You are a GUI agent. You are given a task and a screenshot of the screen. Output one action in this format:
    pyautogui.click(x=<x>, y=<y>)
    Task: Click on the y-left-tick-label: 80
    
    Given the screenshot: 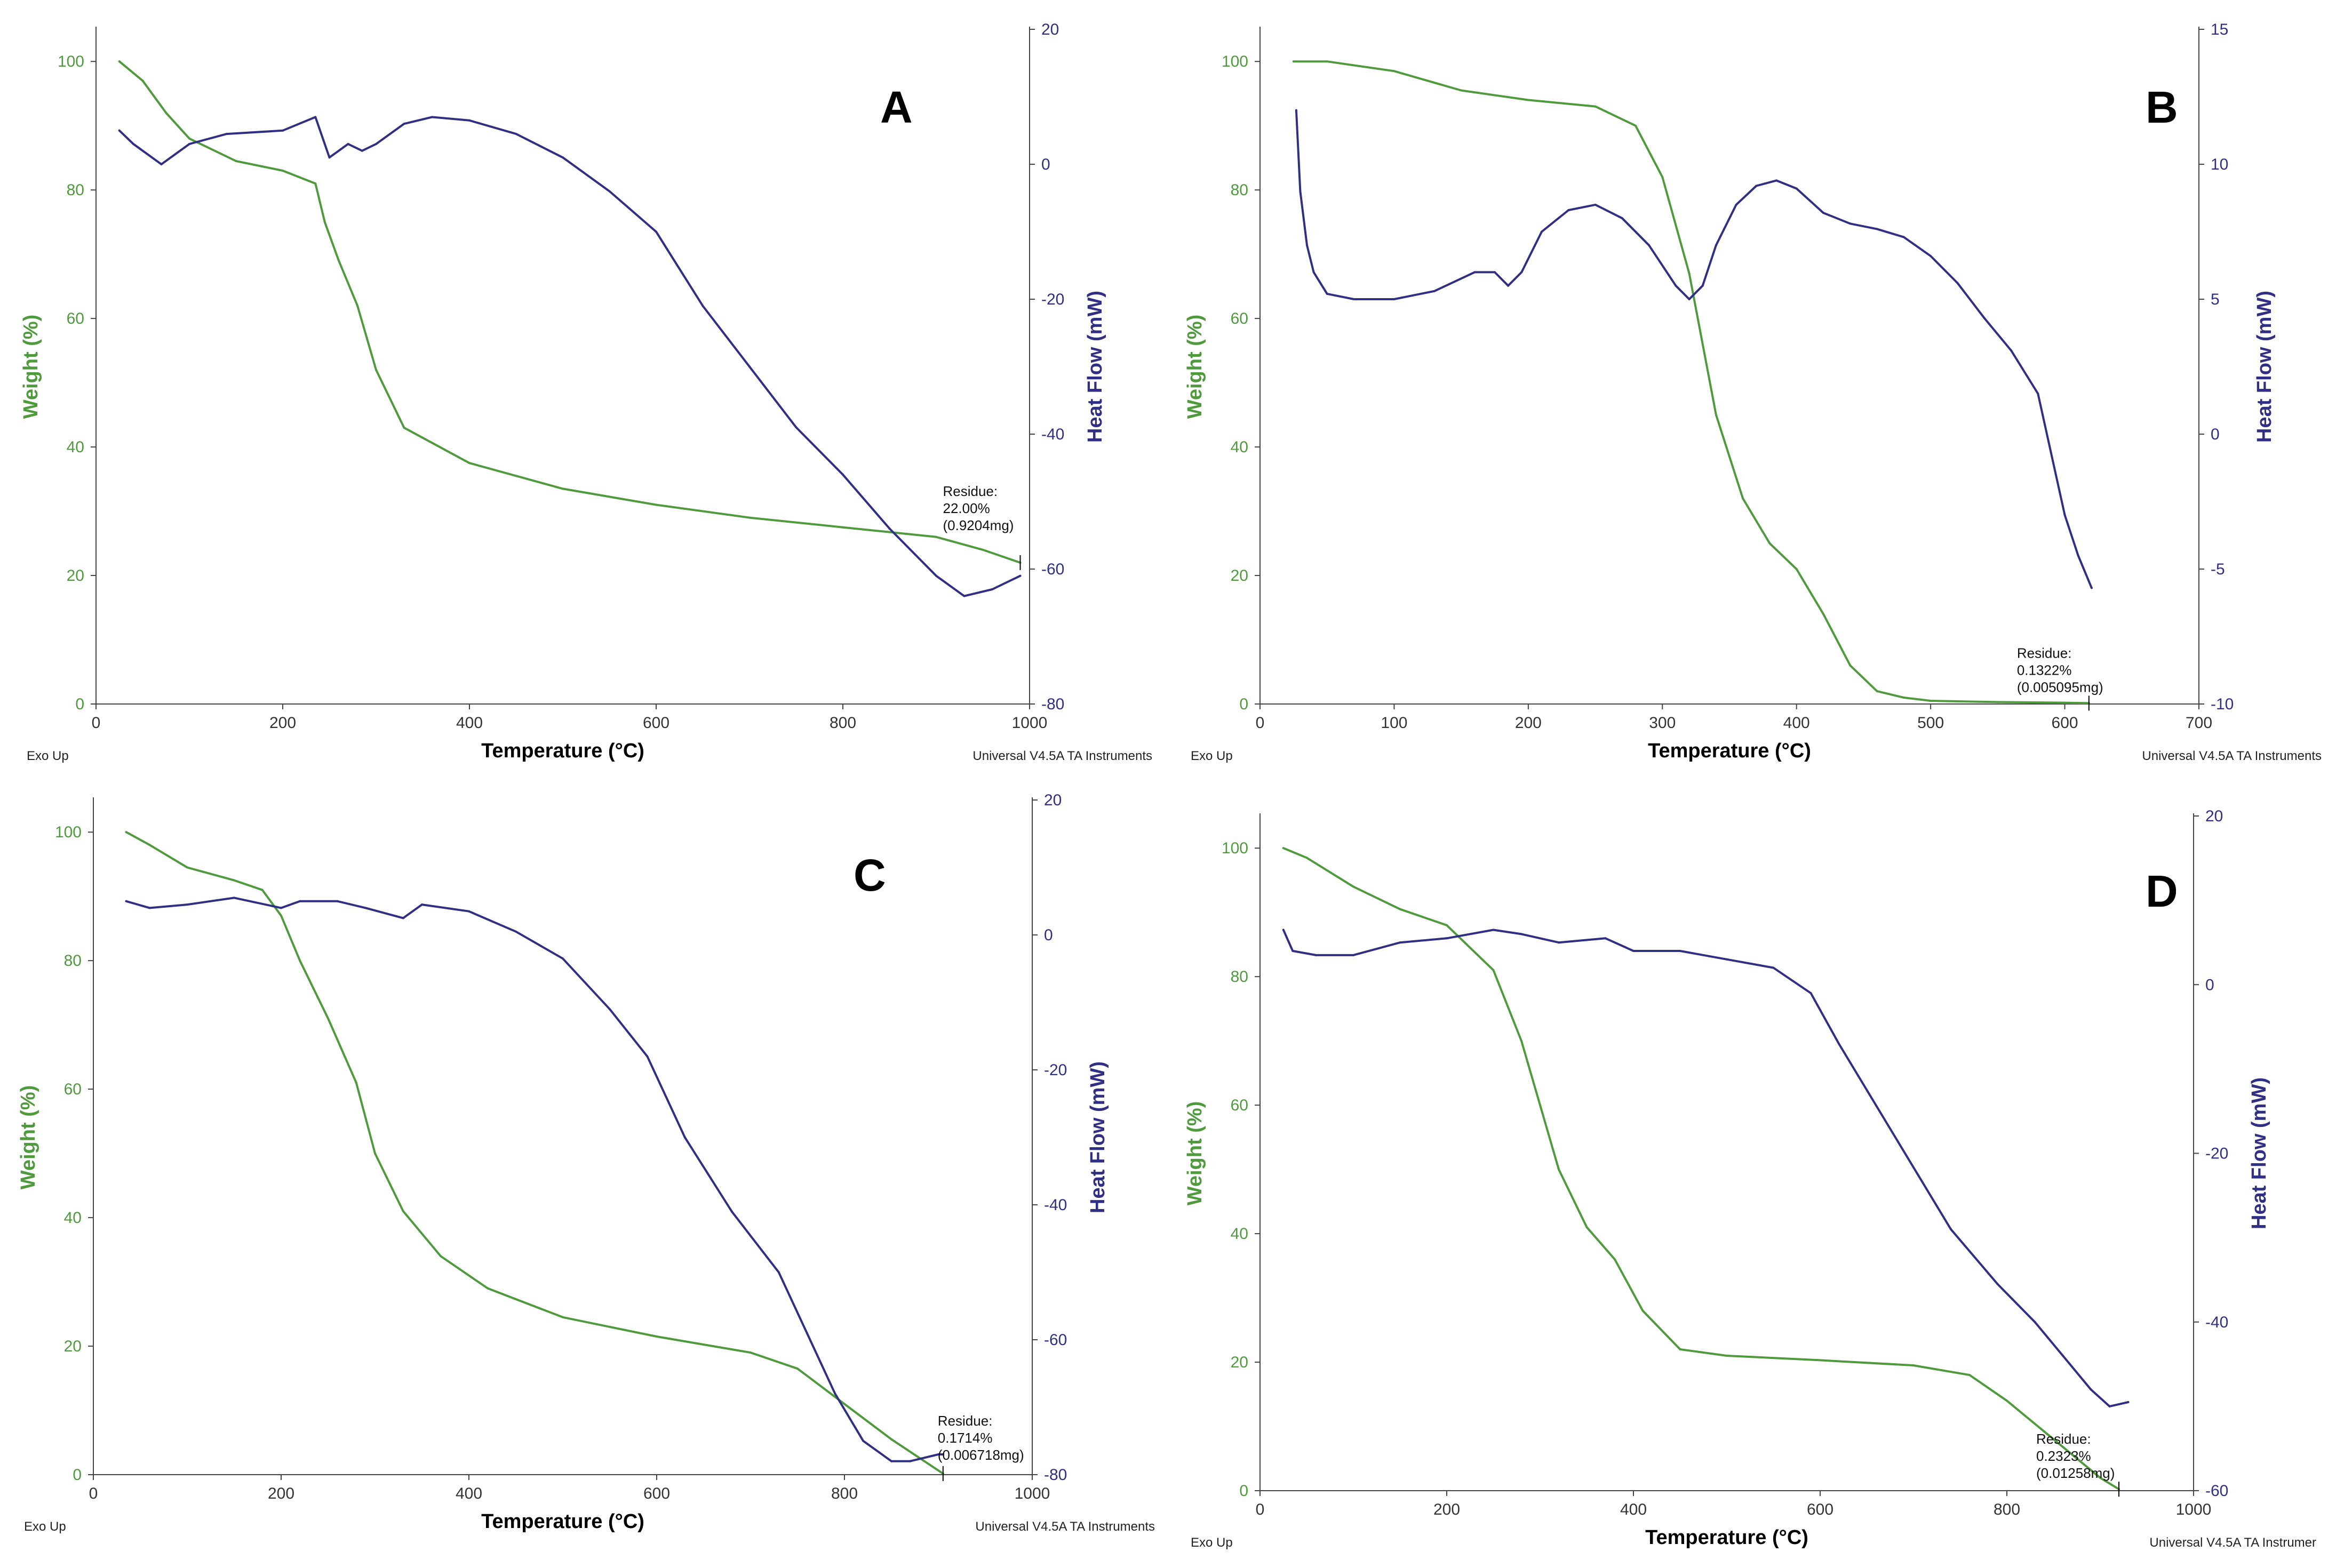 What is the action you would take?
    pyautogui.click(x=1240, y=190)
    